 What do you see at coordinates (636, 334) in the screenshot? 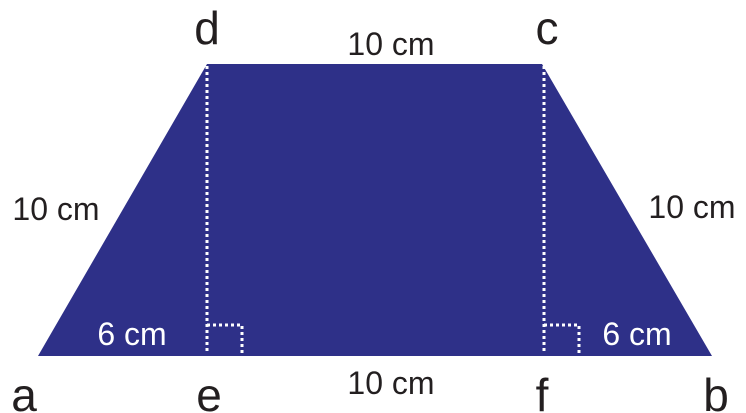
I see `right-base-segment-measure: 6 cm` at bounding box center [636, 334].